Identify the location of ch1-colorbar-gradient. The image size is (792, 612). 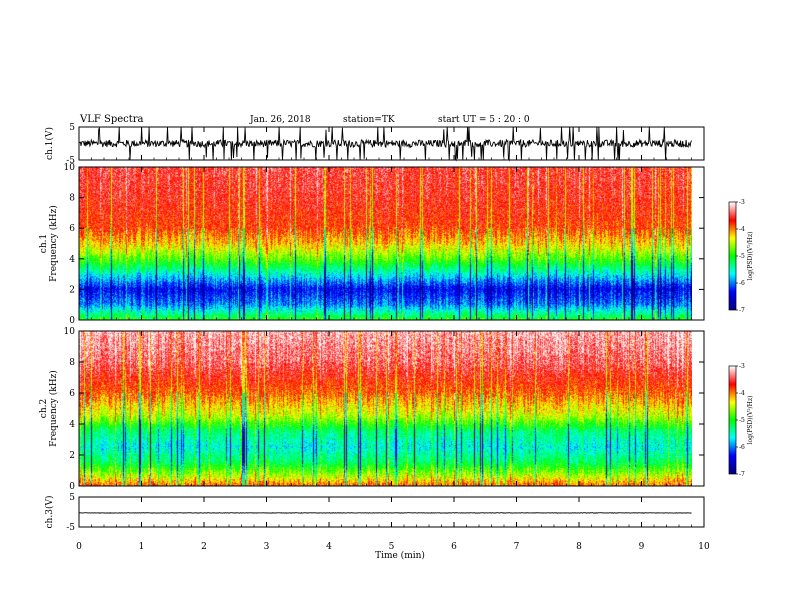
(732, 256).